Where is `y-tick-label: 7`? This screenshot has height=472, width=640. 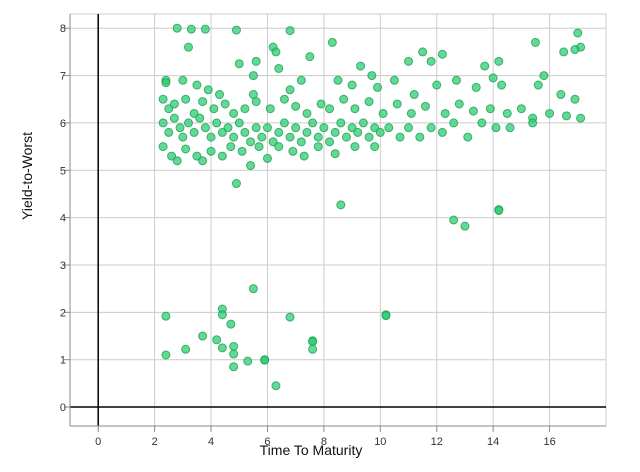 y-tick-label: 7 is located at coordinates (63, 77).